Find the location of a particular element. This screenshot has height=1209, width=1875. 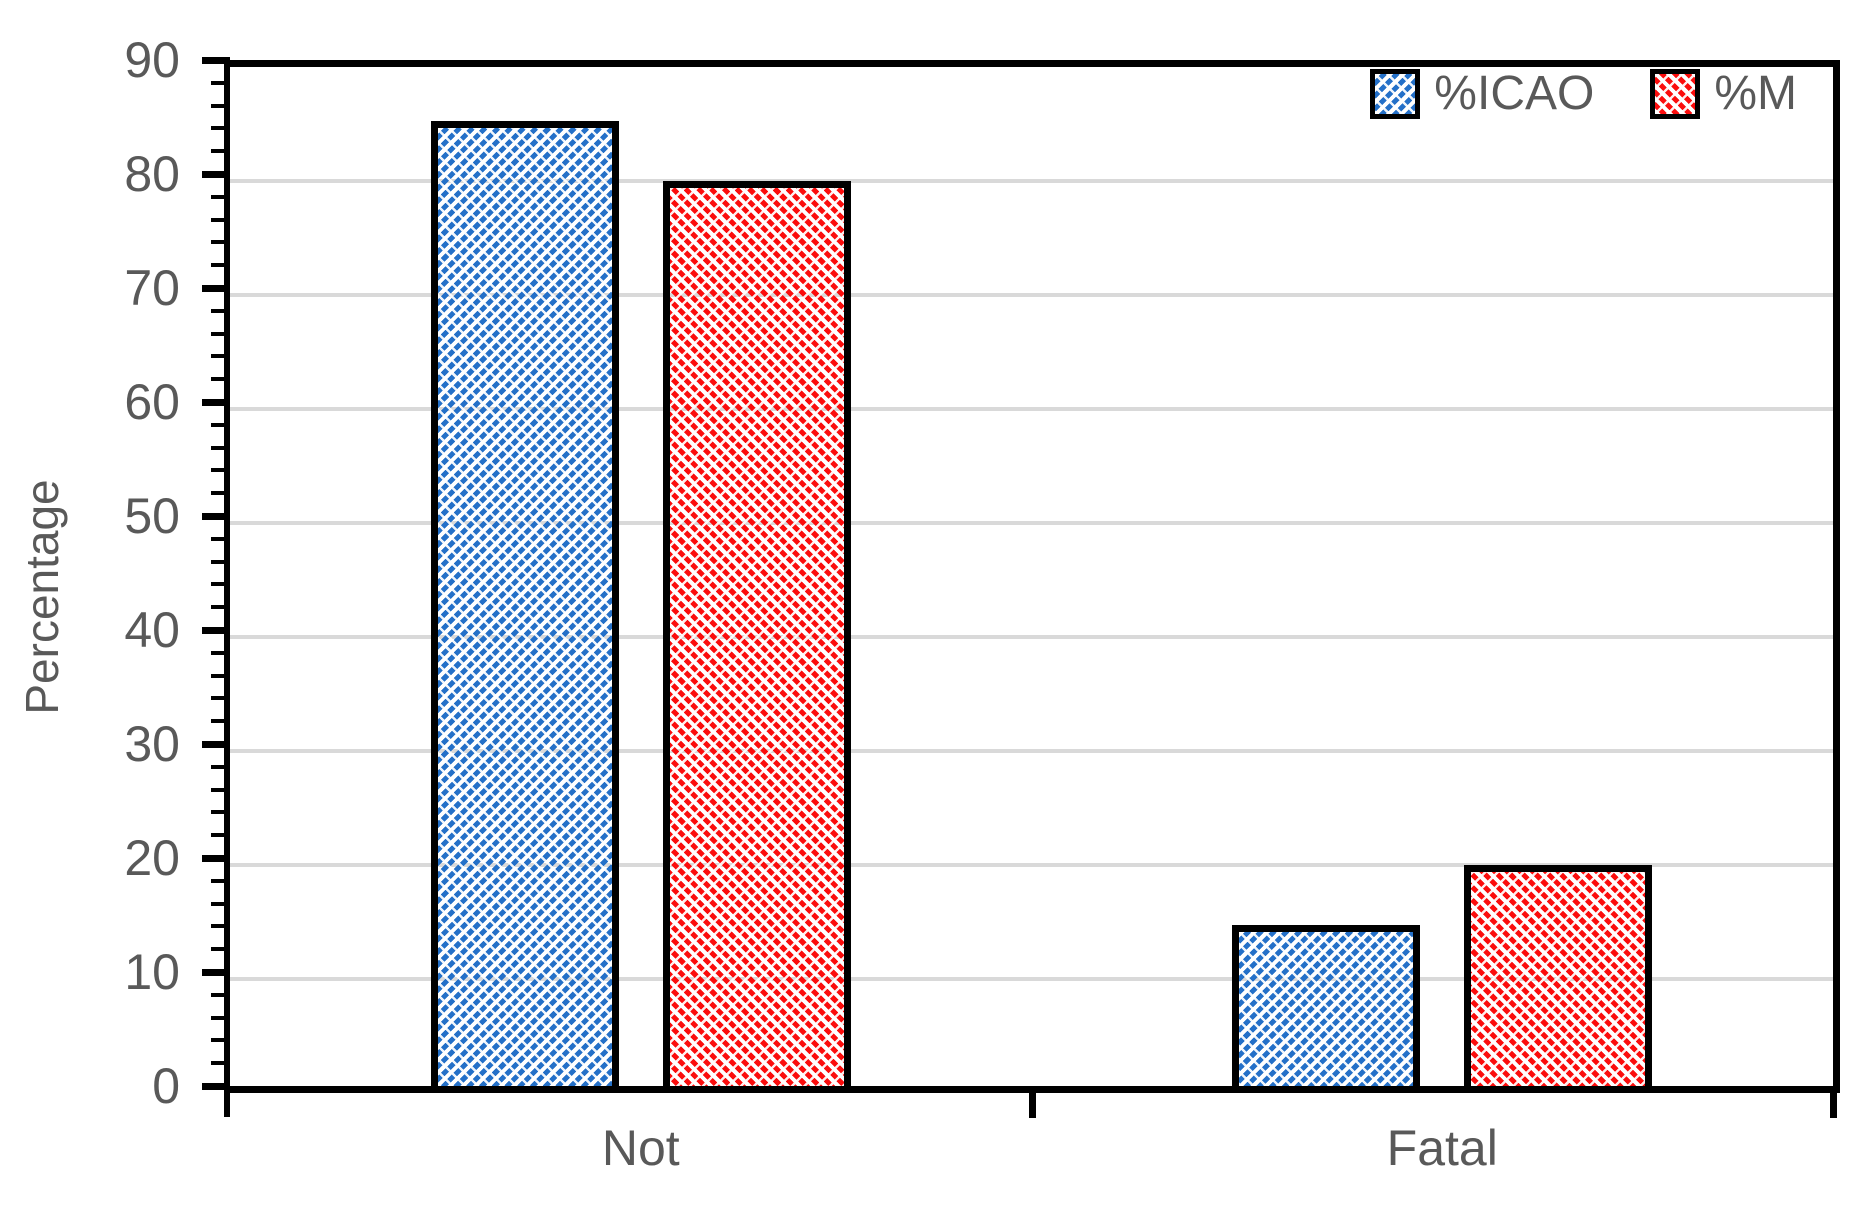

y-tick-label-50: 50 is located at coordinates (152, 516).